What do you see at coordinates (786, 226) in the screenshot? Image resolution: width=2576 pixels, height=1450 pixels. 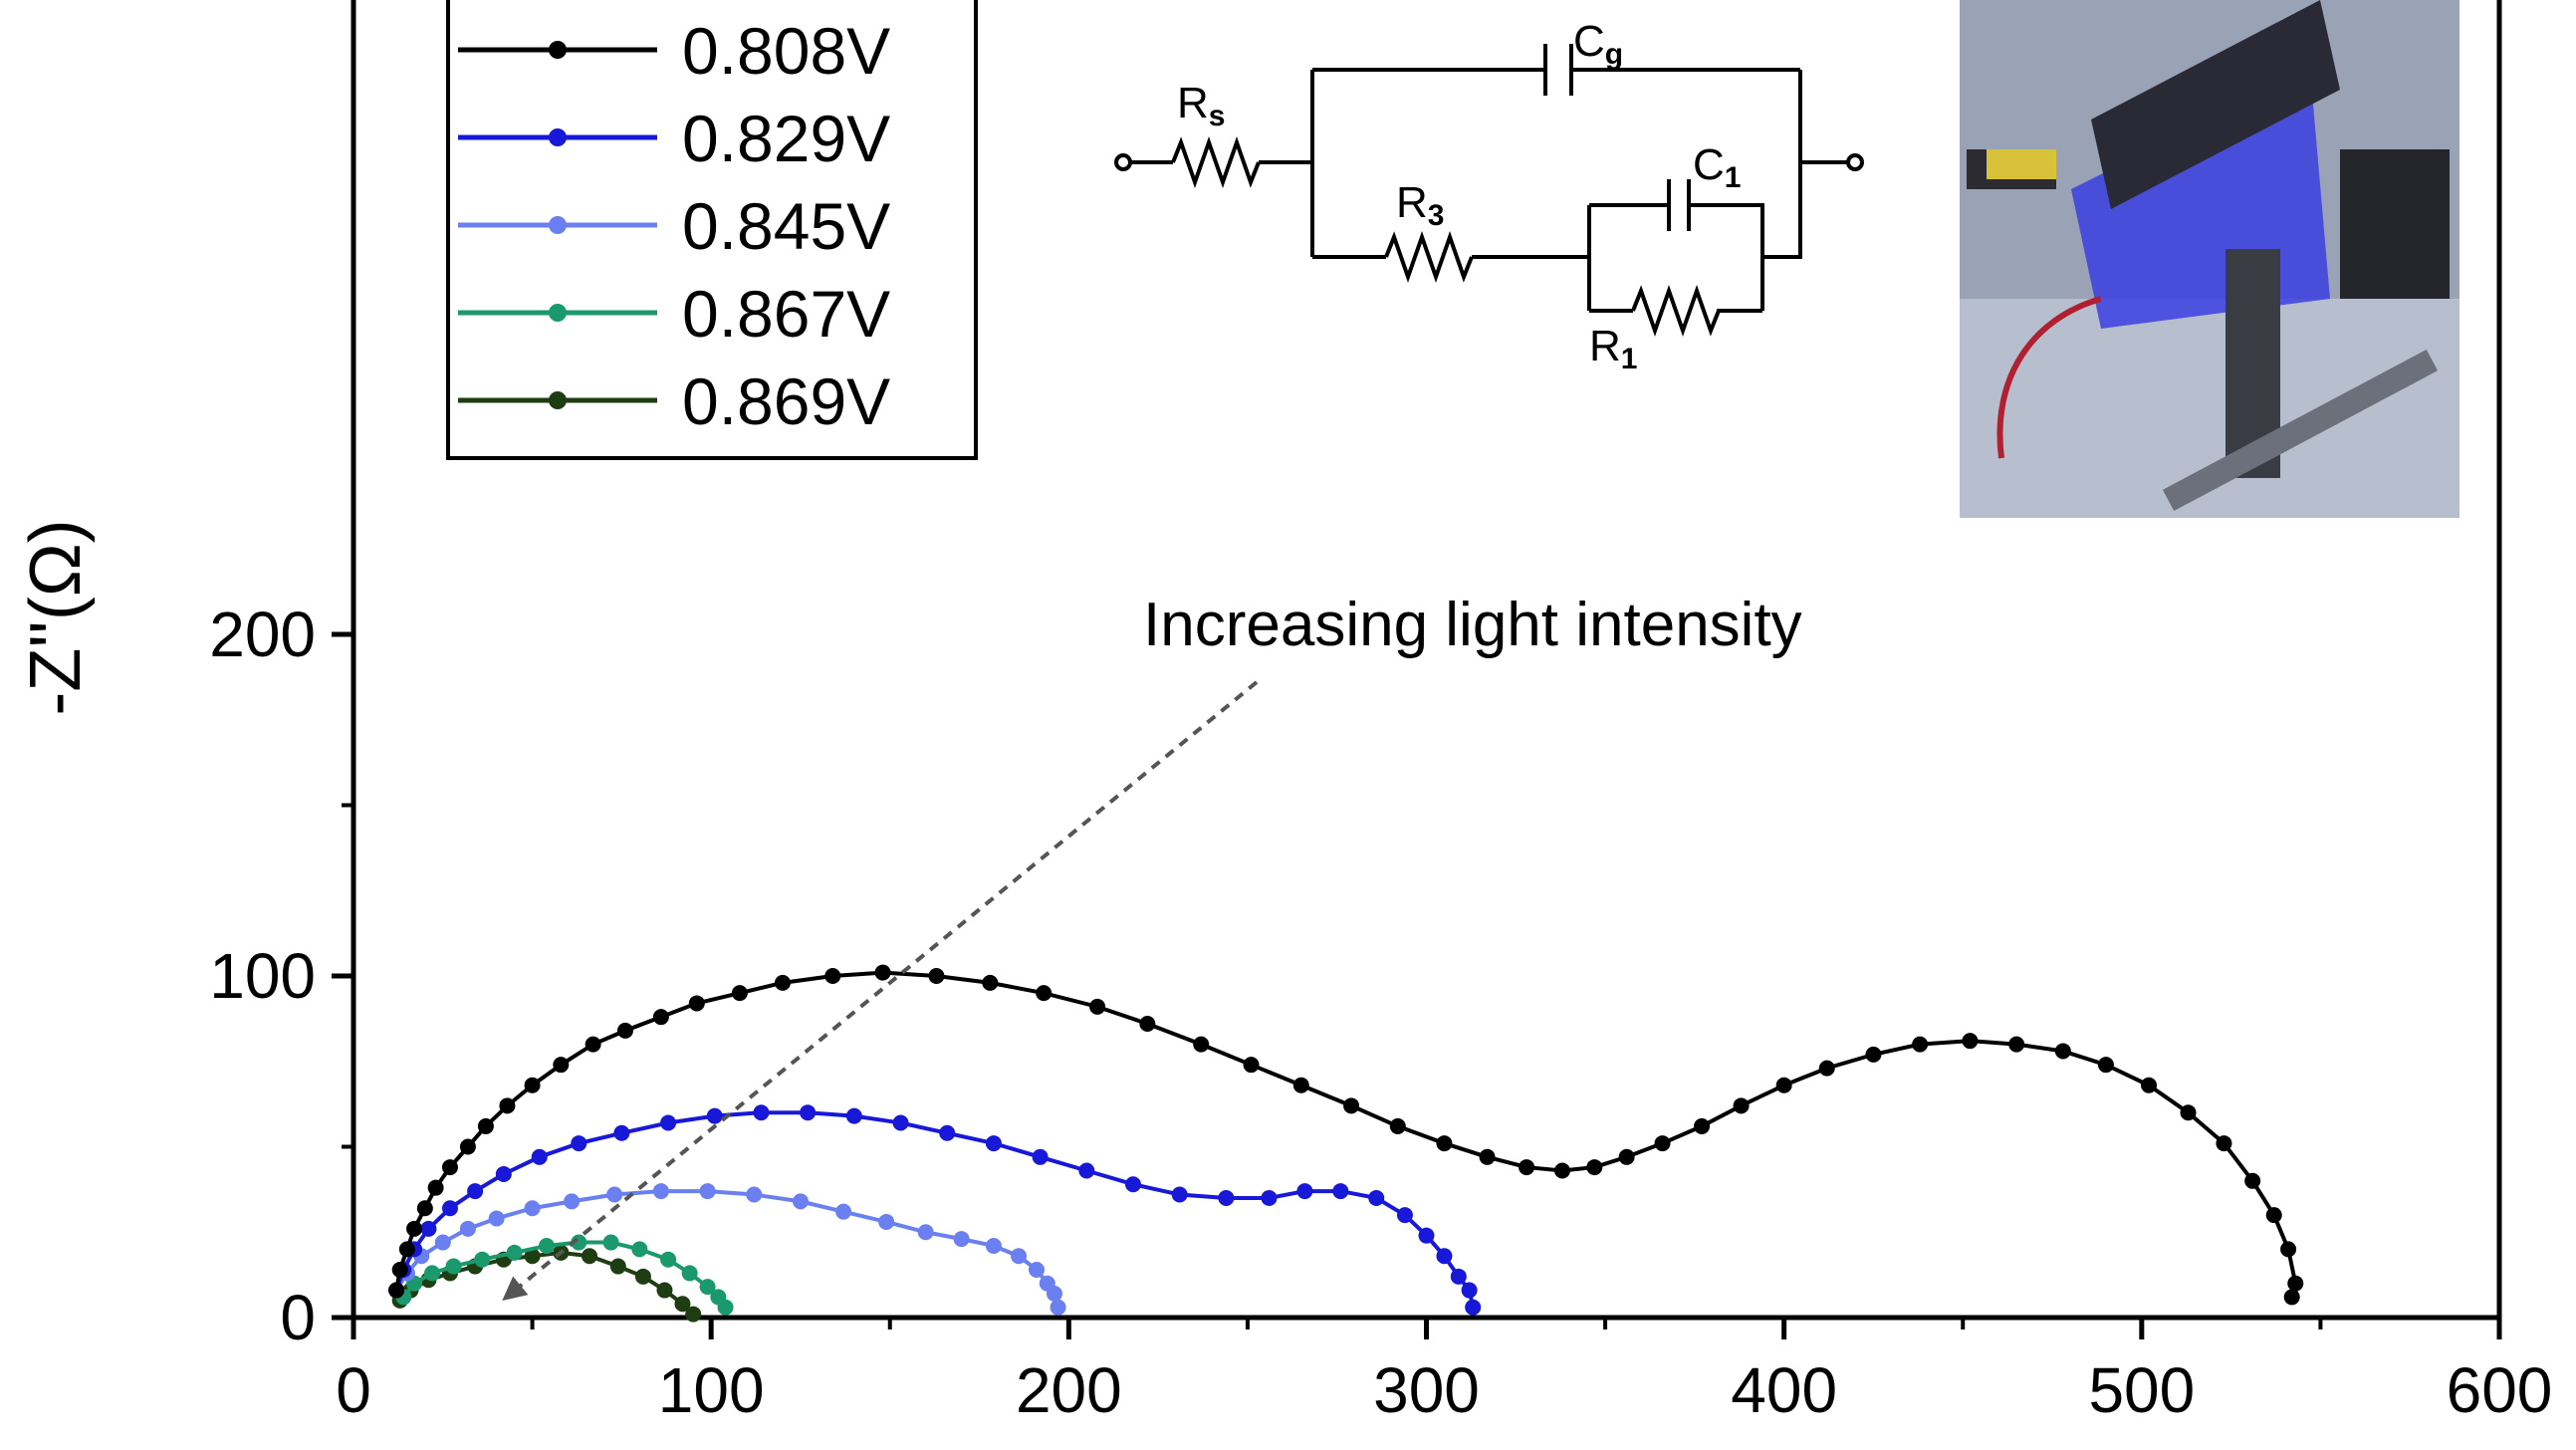 I see `legend-label: 0.845V` at bounding box center [786, 226].